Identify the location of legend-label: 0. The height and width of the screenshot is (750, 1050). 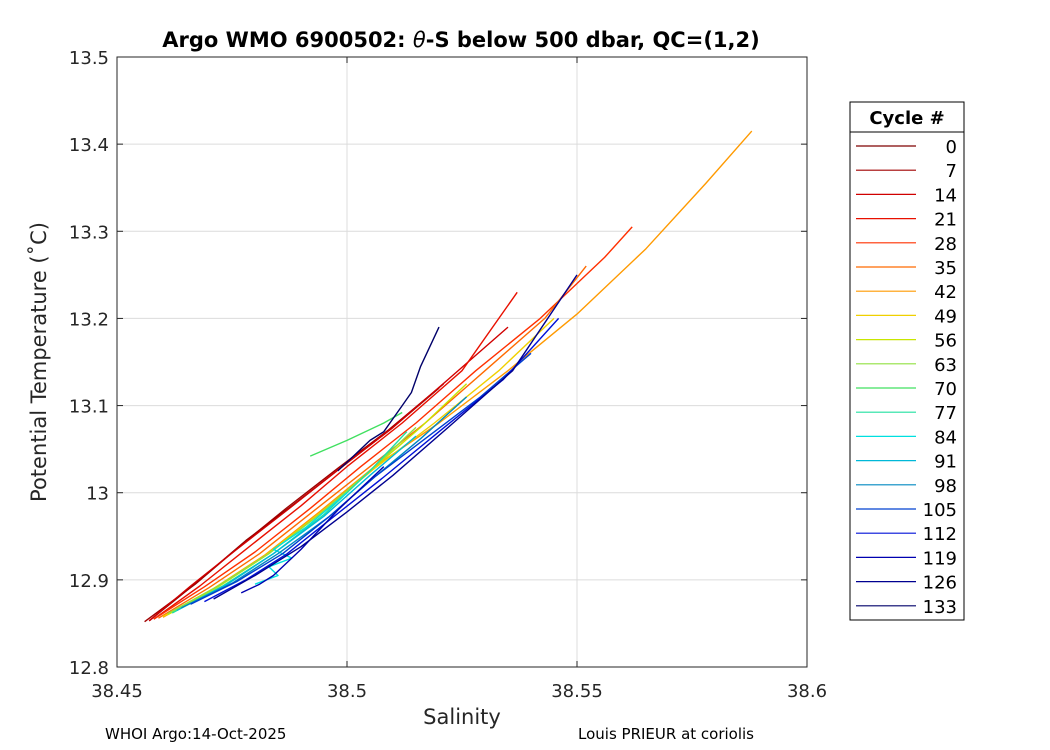
(951, 147).